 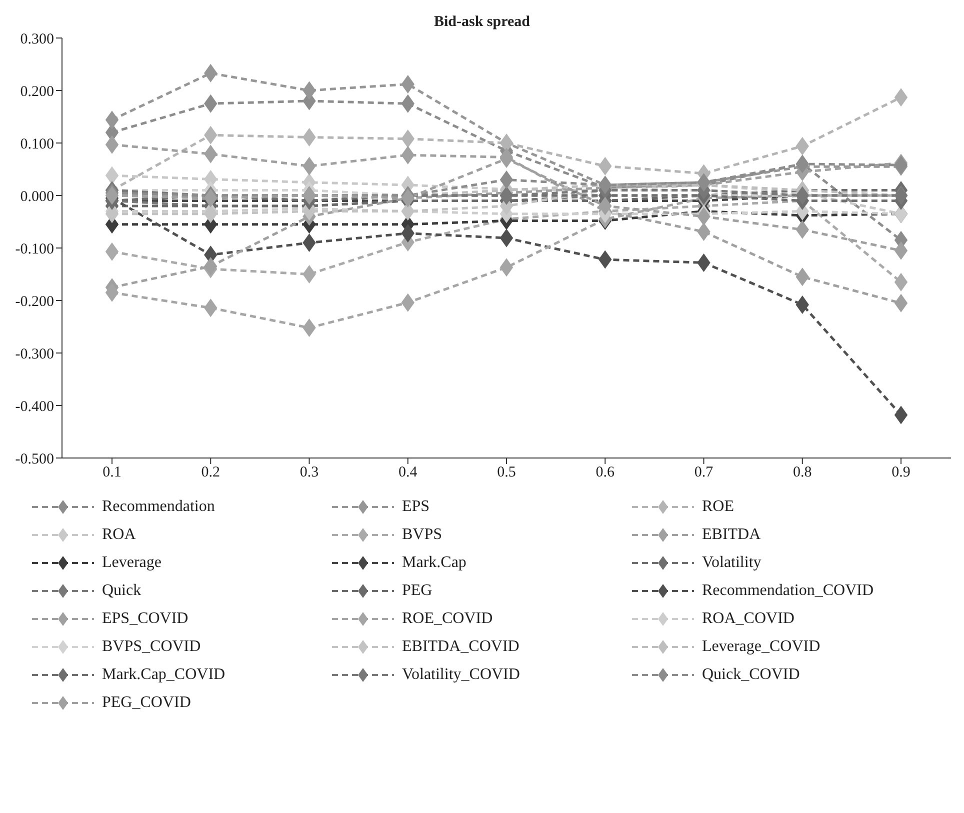 What do you see at coordinates (482, 22) in the screenshot?
I see `chart-title: Bid-ask spread` at bounding box center [482, 22].